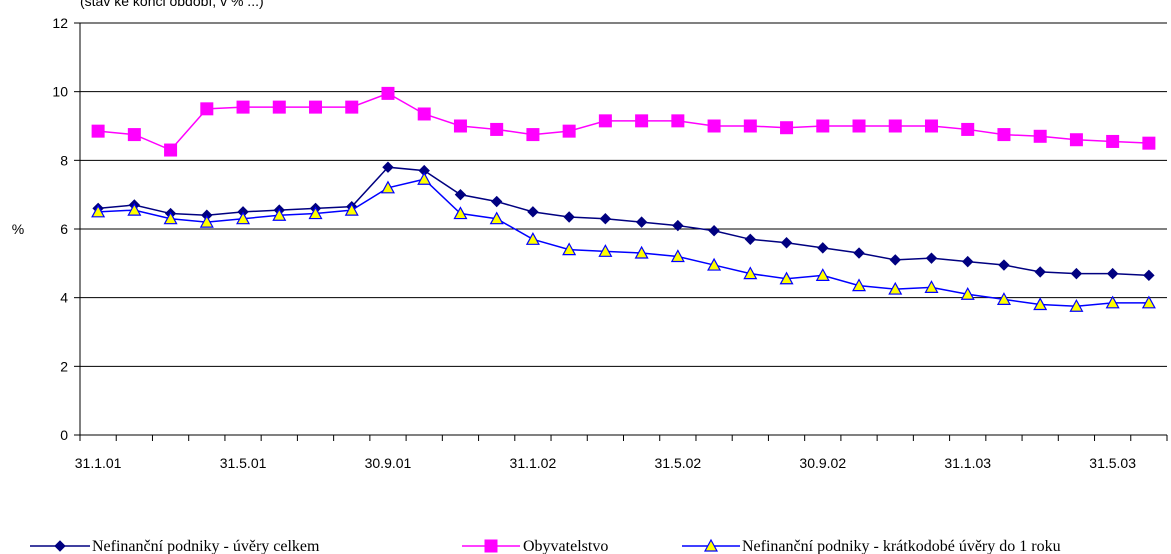 The height and width of the screenshot is (554, 1171). I want to click on series-line, so click(623, 121).